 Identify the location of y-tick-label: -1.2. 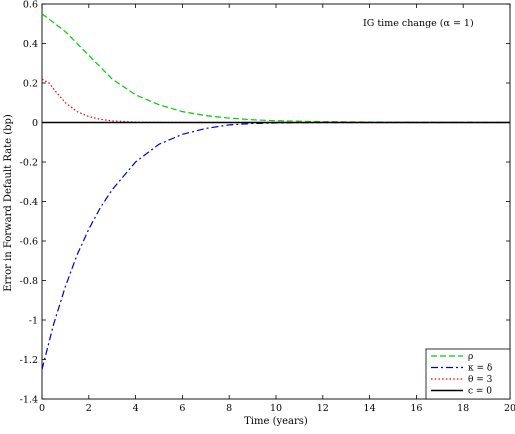
(29, 360).